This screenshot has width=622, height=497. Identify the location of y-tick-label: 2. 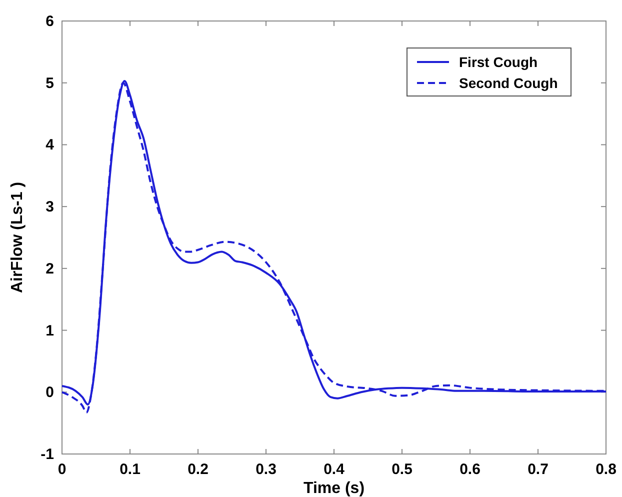
(50, 269).